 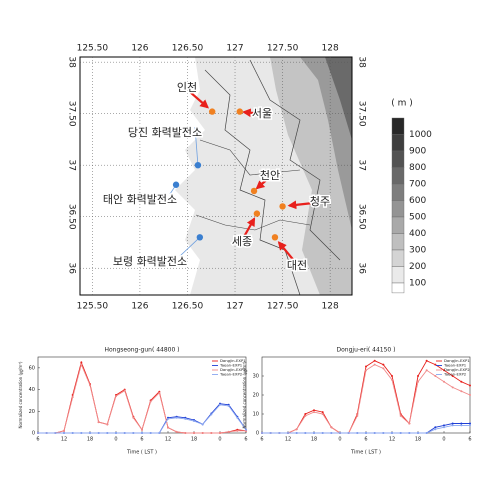 I want to click on y-tick-label: 20, so click(x=256, y=396).